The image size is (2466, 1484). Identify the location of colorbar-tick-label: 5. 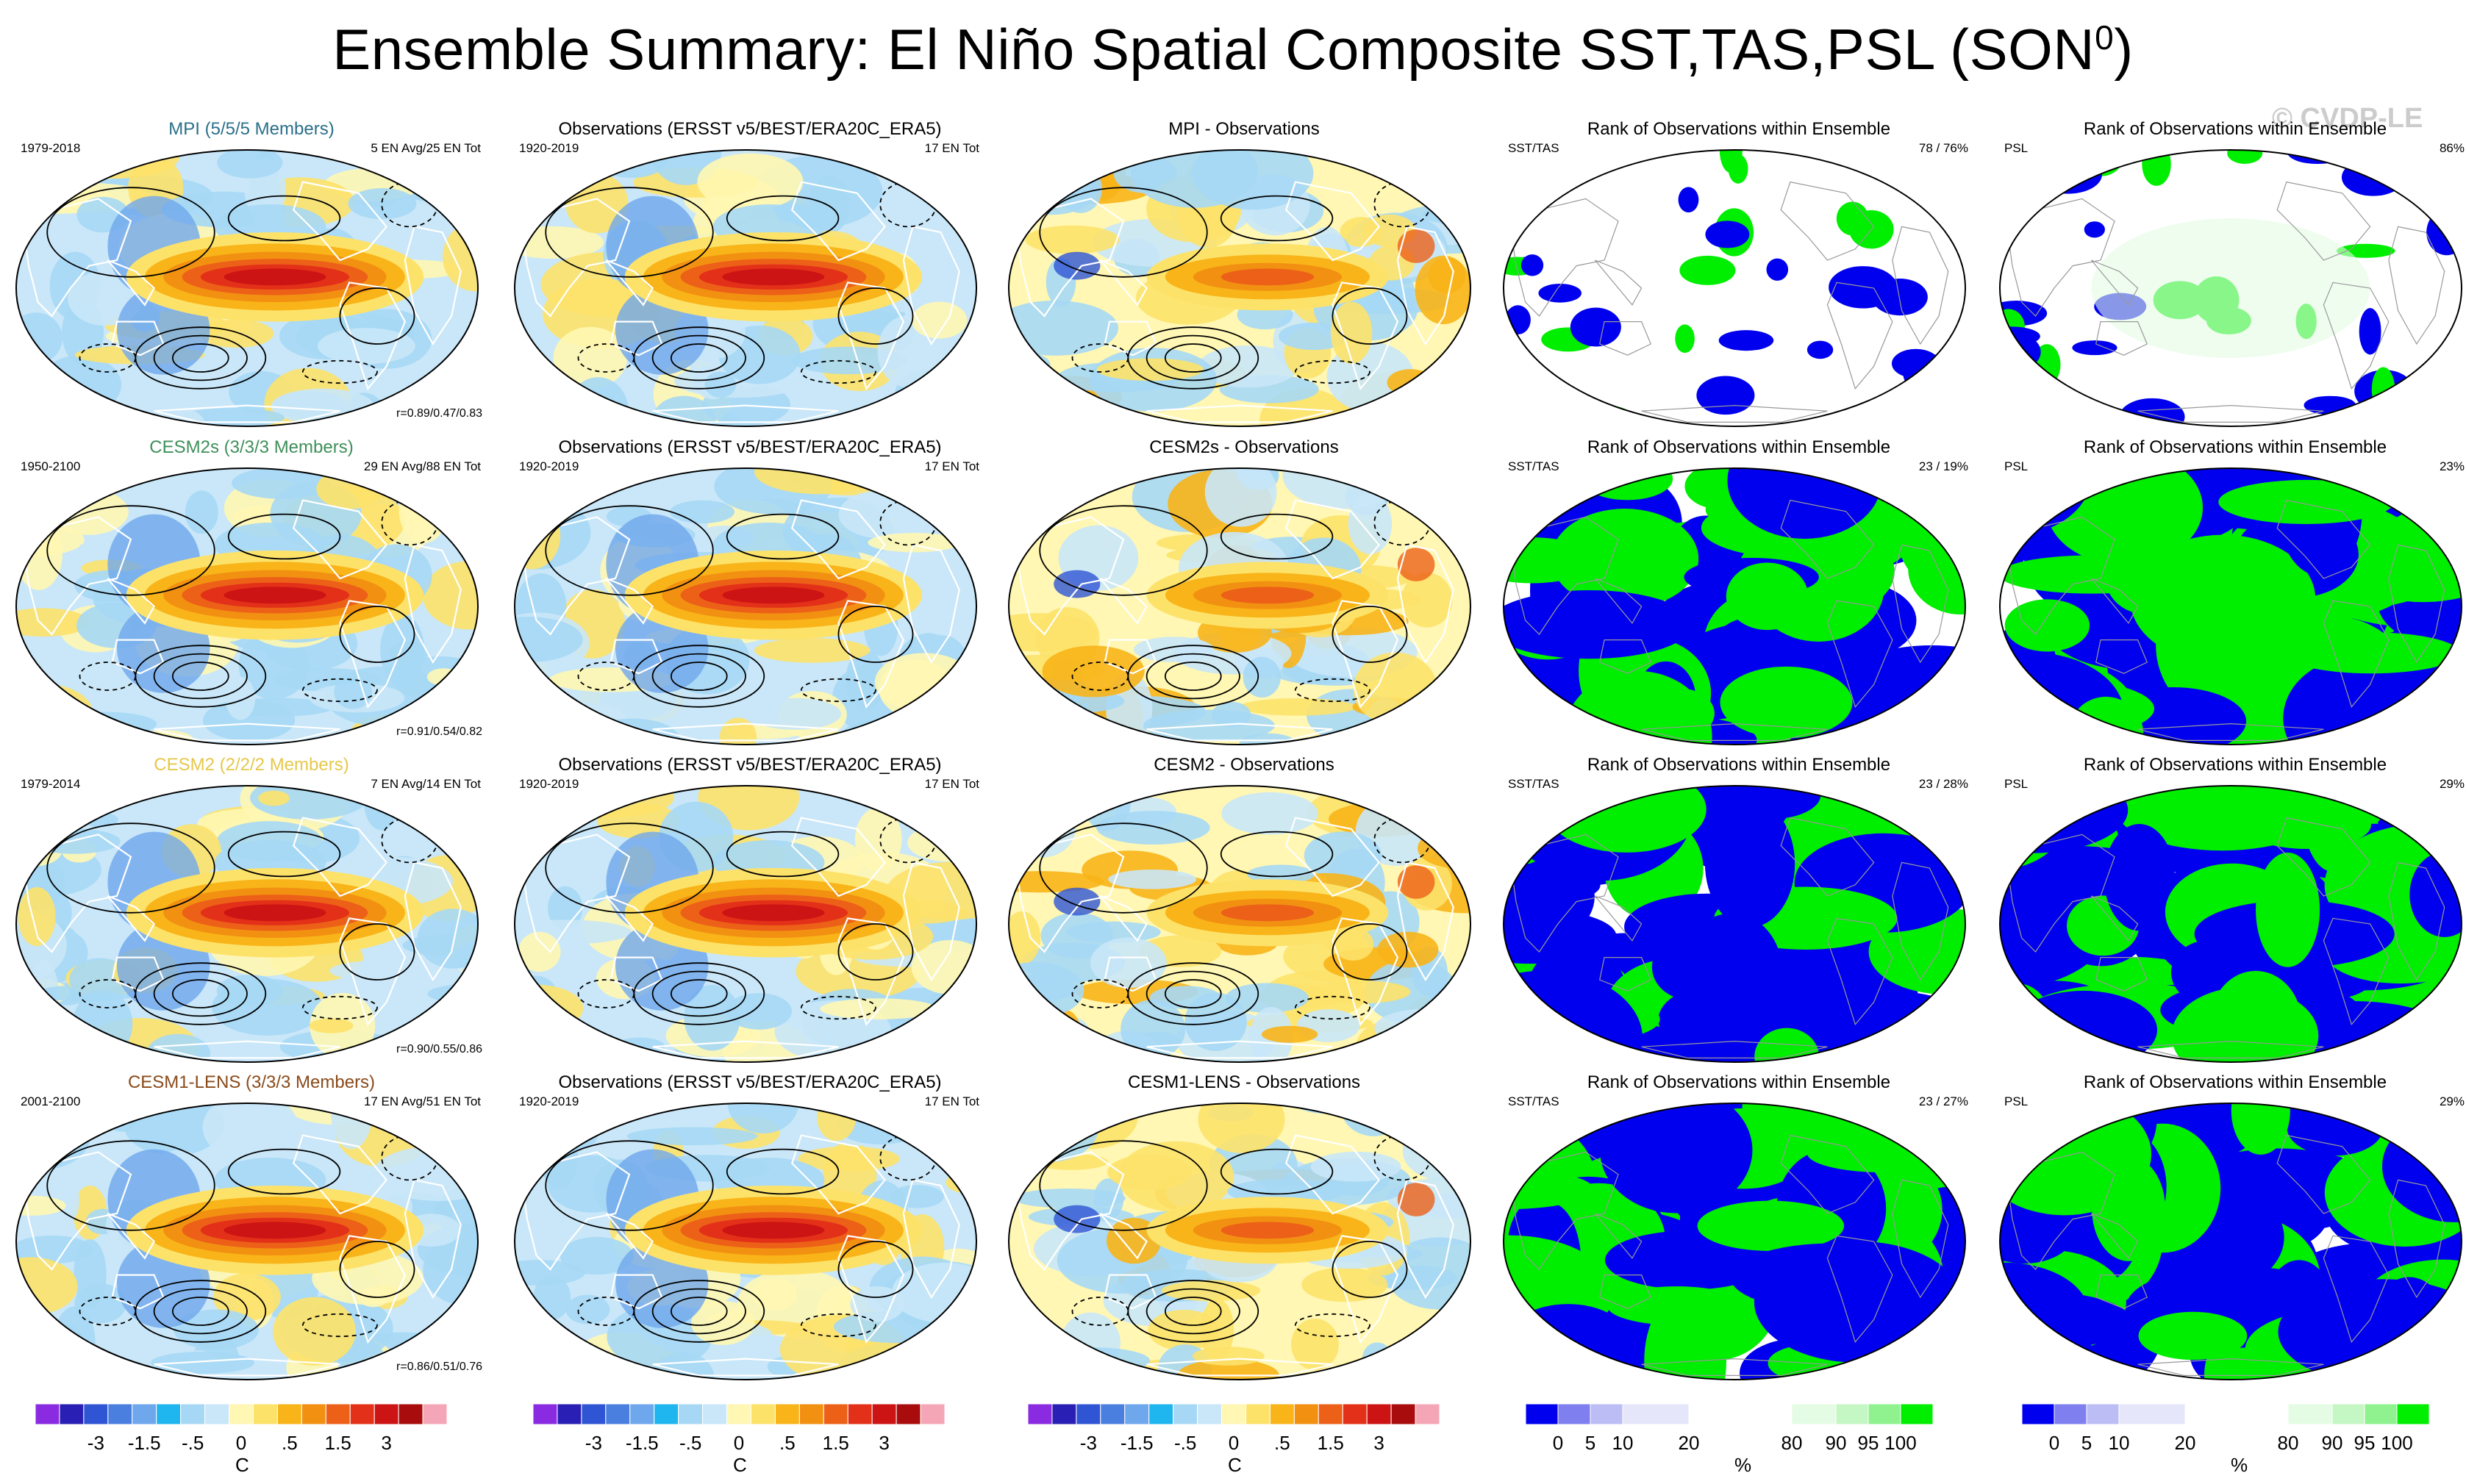
(1590, 1443).